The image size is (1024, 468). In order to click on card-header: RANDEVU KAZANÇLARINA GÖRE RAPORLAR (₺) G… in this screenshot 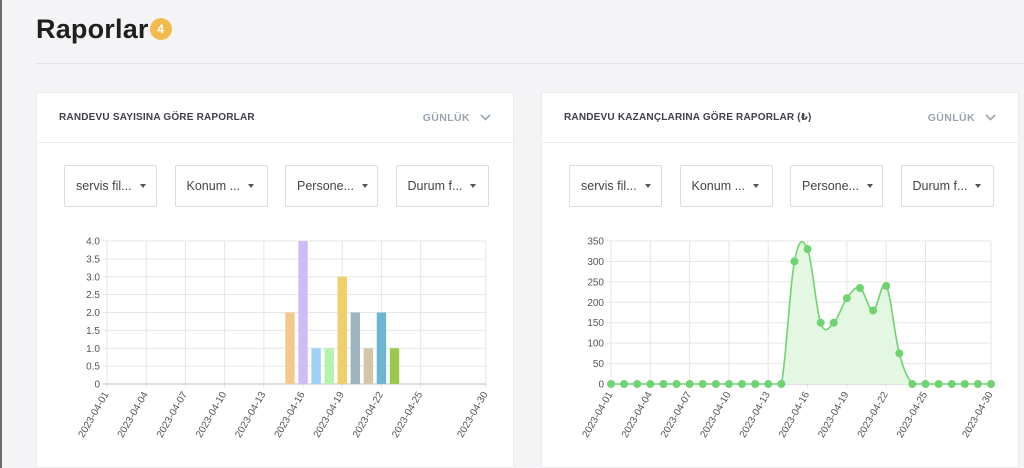, I will do `click(780, 118)`.